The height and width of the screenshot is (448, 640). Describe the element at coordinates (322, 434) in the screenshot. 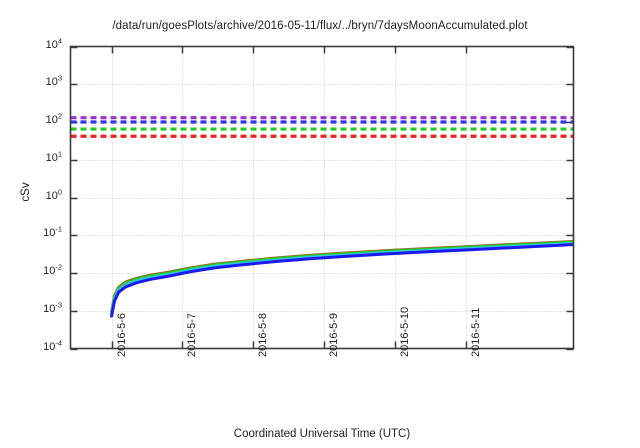

I see `x-axis-label: Coordinated Universal Time (UTC)` at that location.